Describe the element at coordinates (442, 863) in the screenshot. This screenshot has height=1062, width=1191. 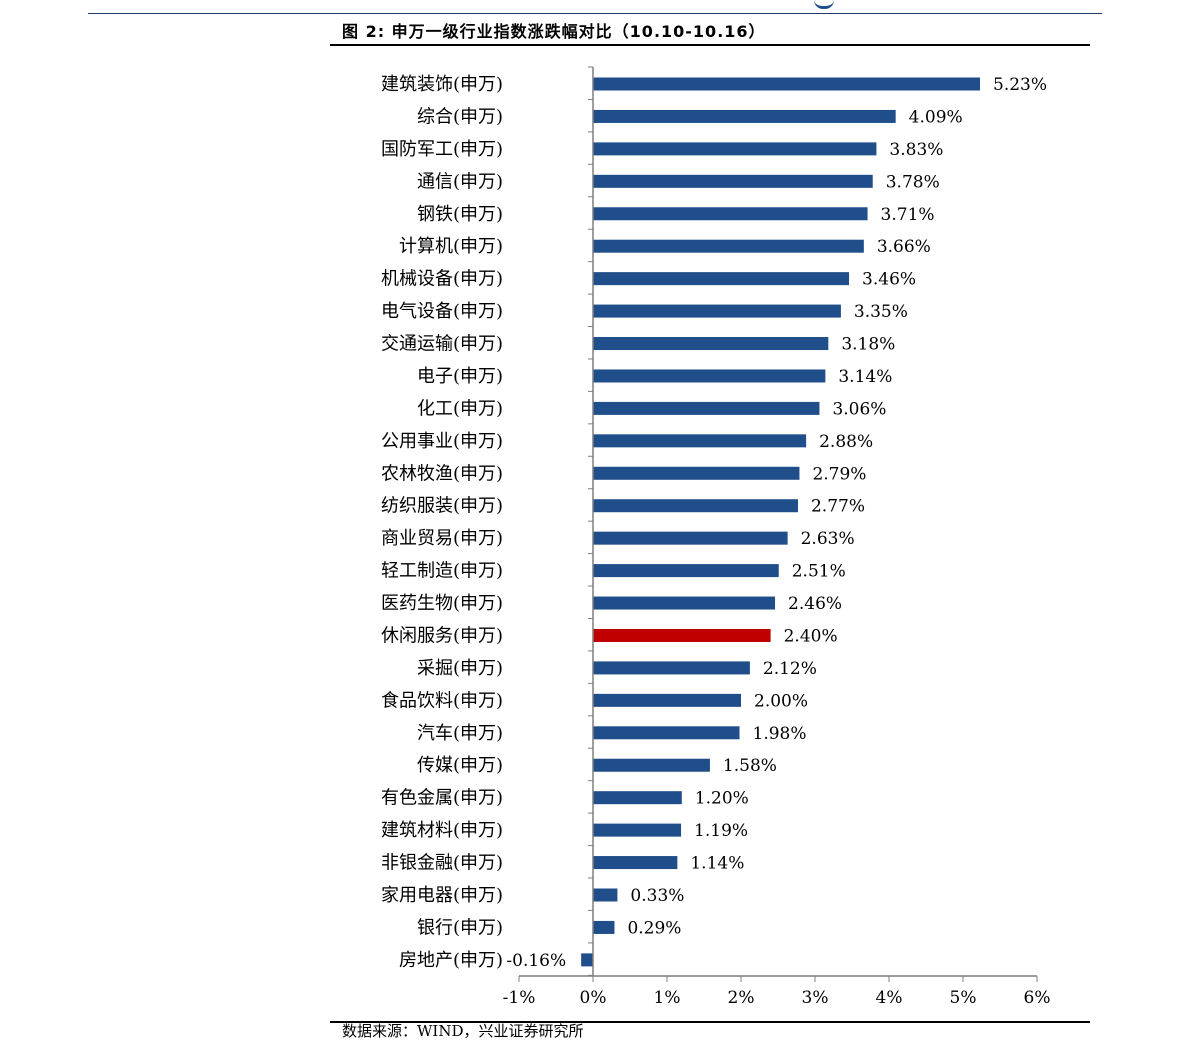
I see `category-label: 非银金融(申万)` at that location.